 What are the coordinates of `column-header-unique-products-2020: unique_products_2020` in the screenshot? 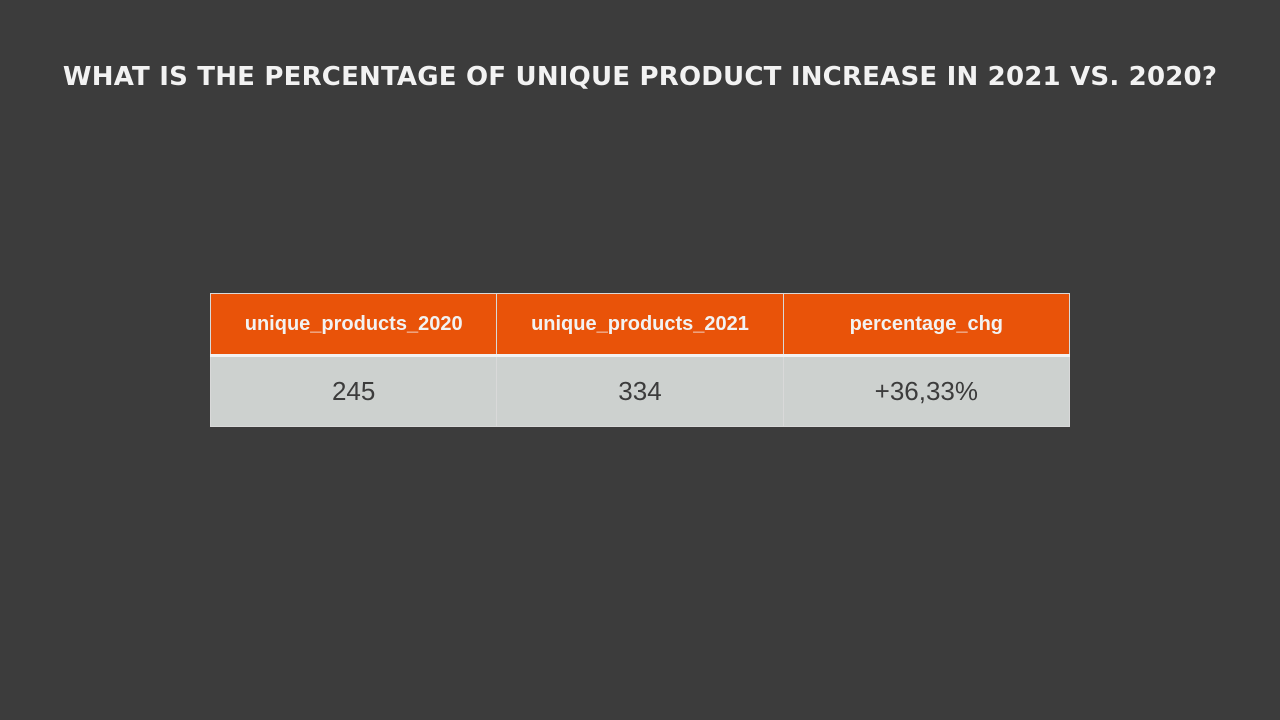 It's located at (353, 325).